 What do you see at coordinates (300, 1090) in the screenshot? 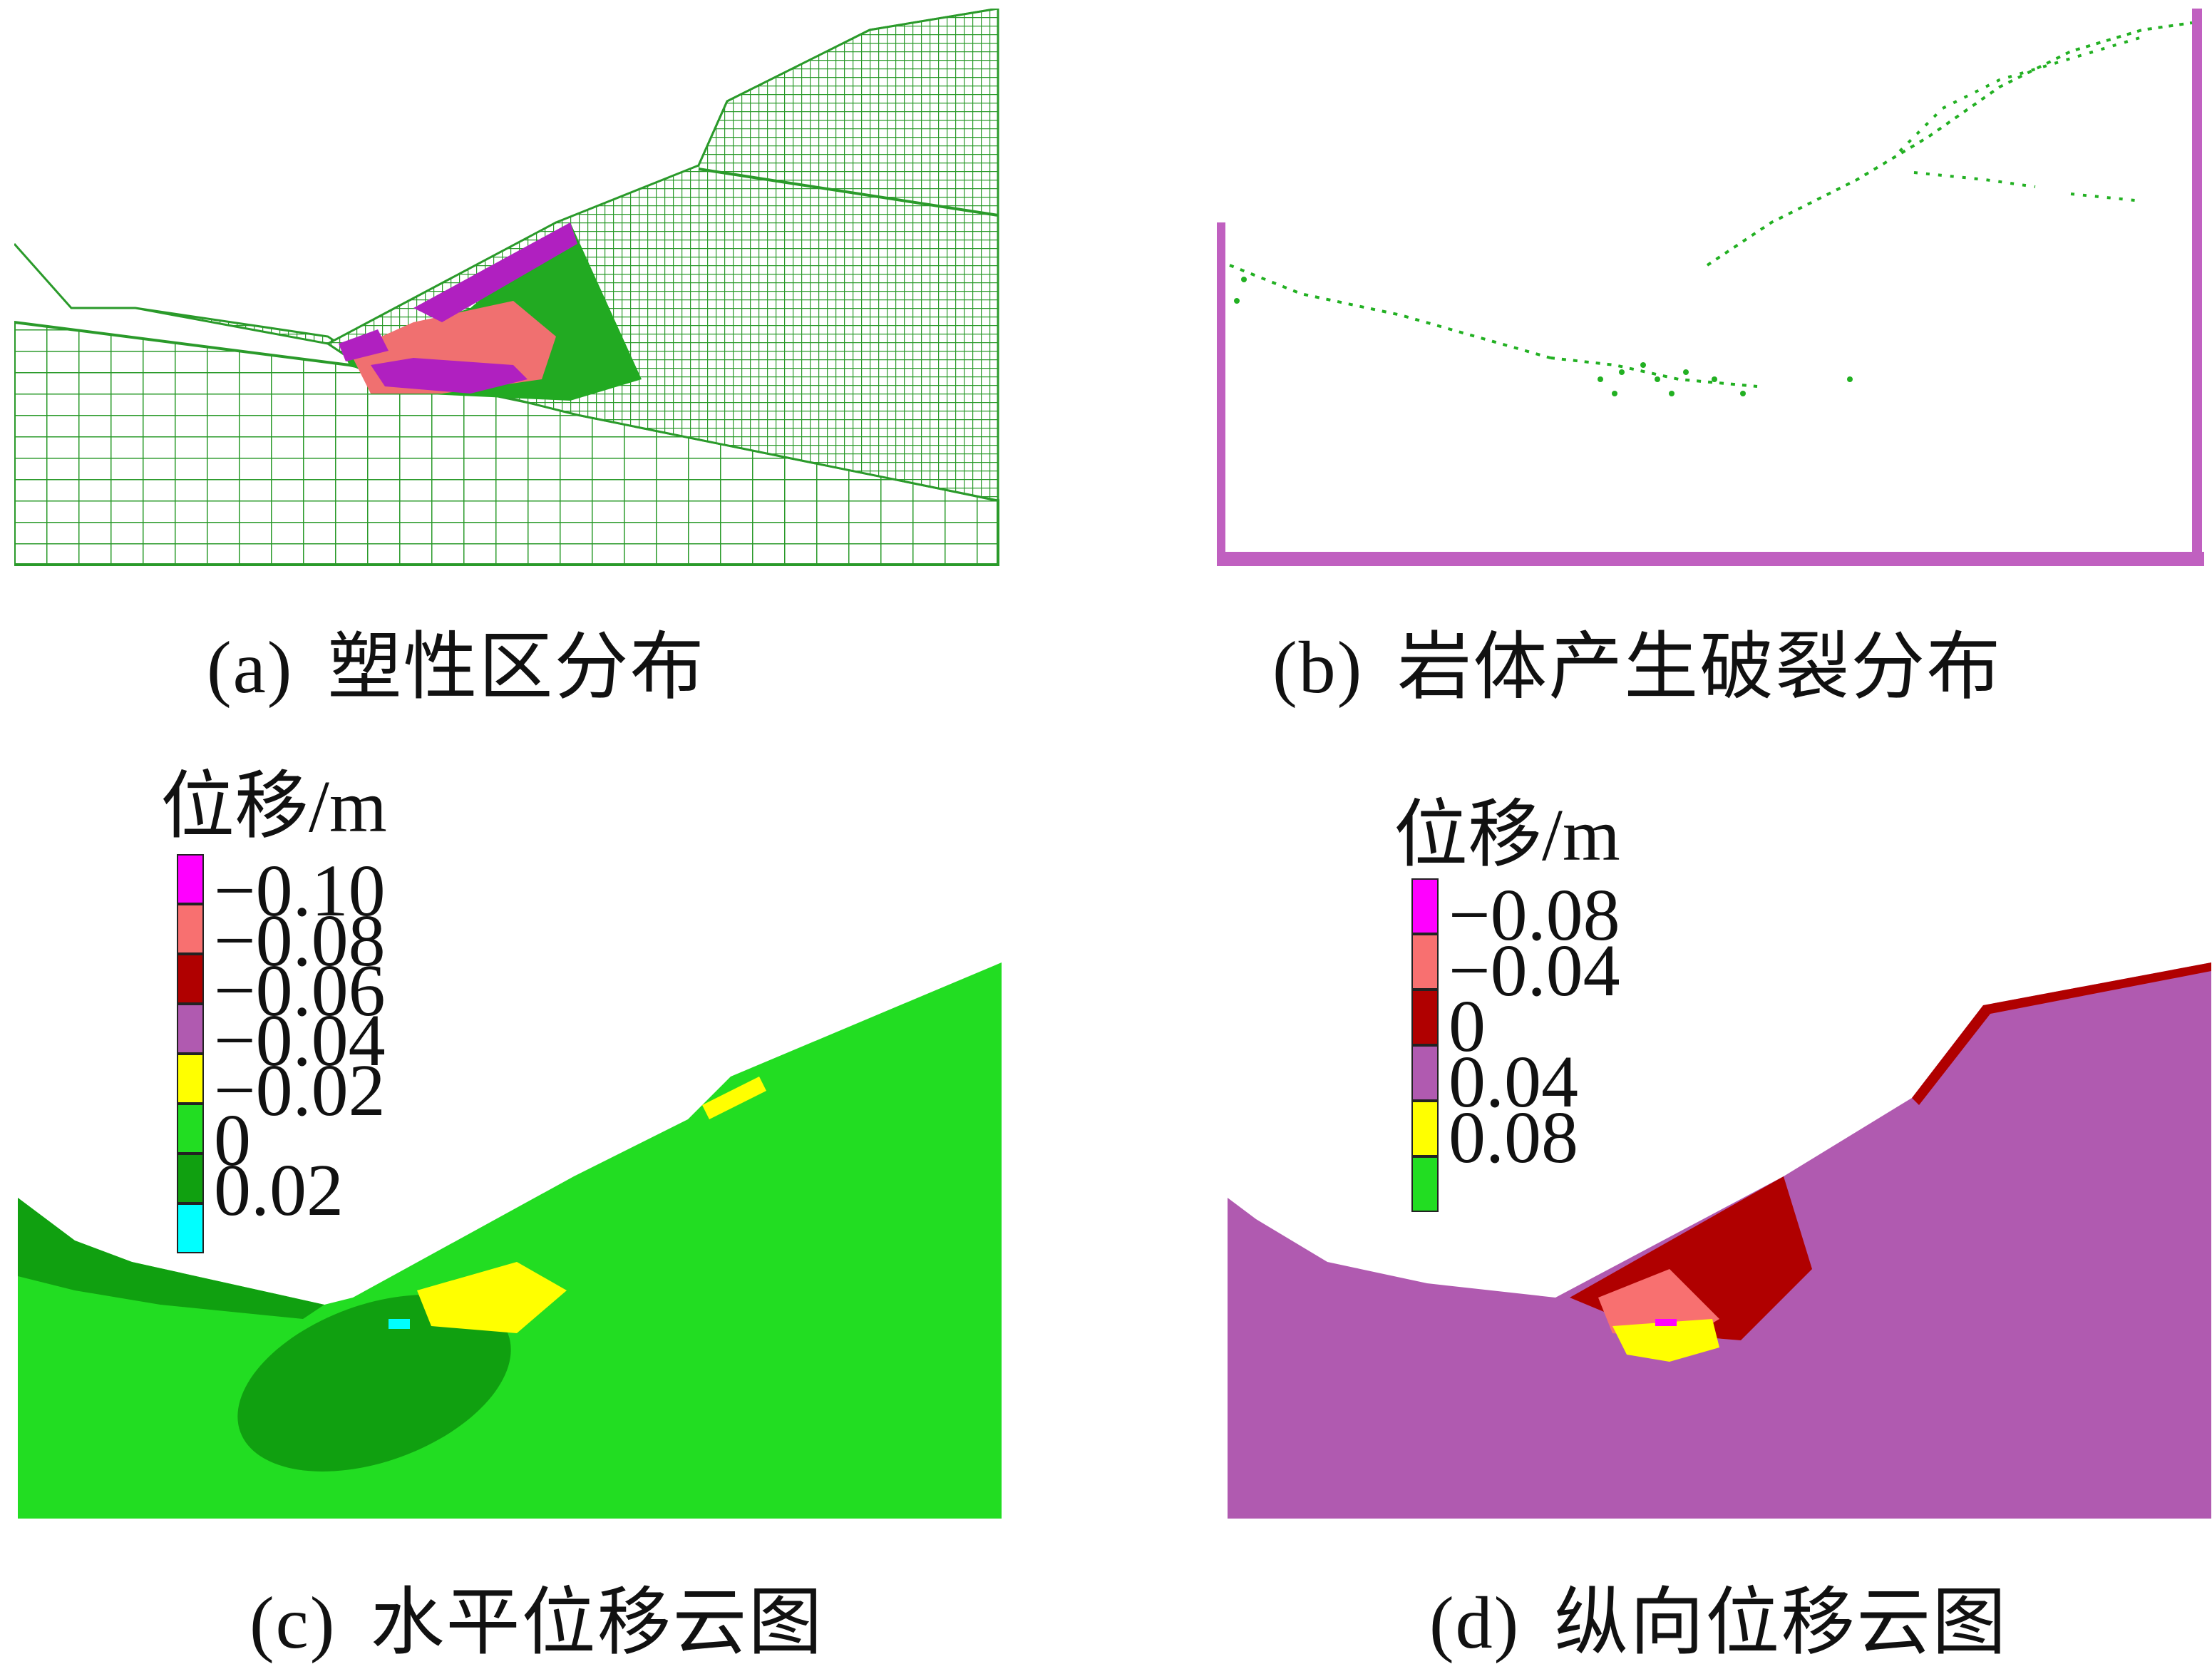
I see `legend-value: −0.02` at bounding box center [300, 1090].